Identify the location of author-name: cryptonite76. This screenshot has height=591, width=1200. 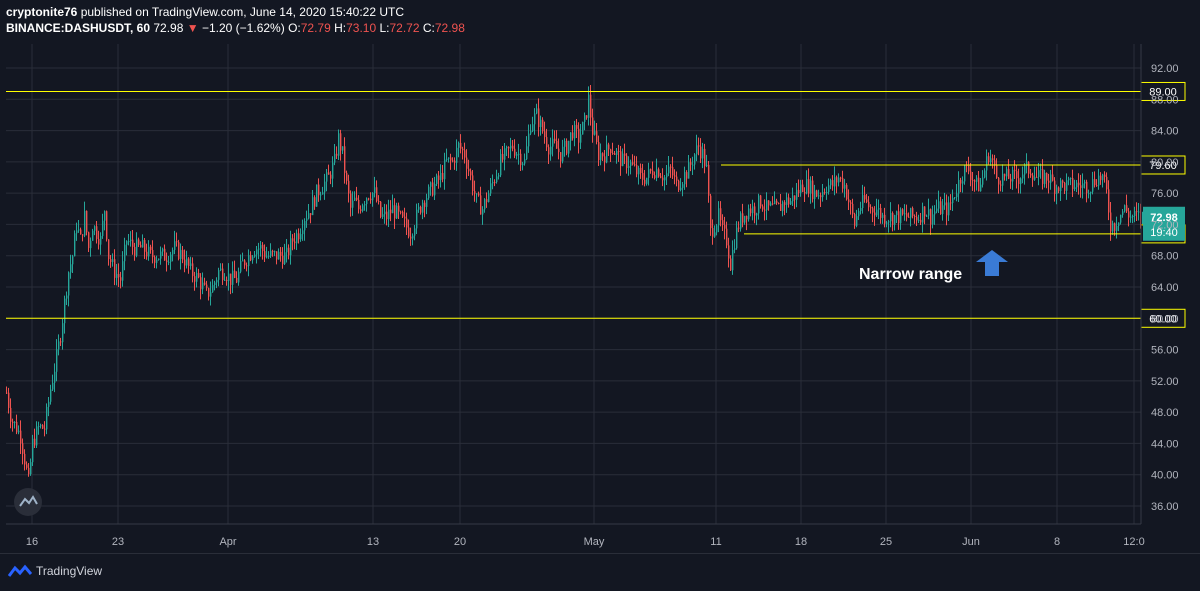
(42, 12).